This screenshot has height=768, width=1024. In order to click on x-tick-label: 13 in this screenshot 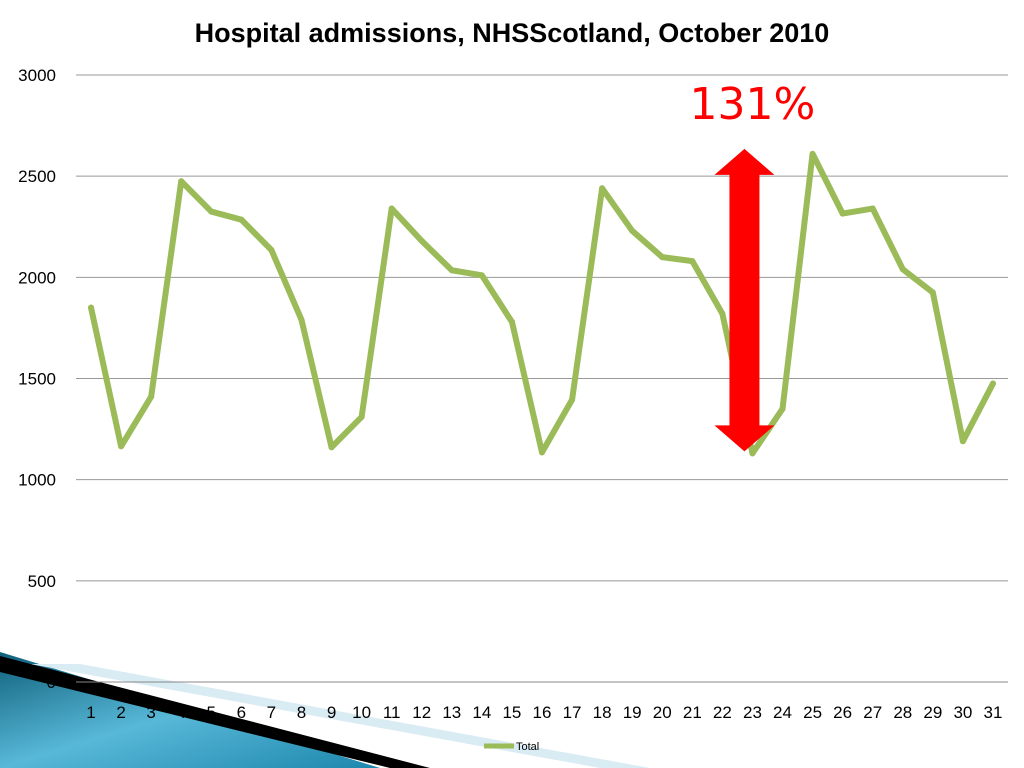, I will do `click(451, 712)`.